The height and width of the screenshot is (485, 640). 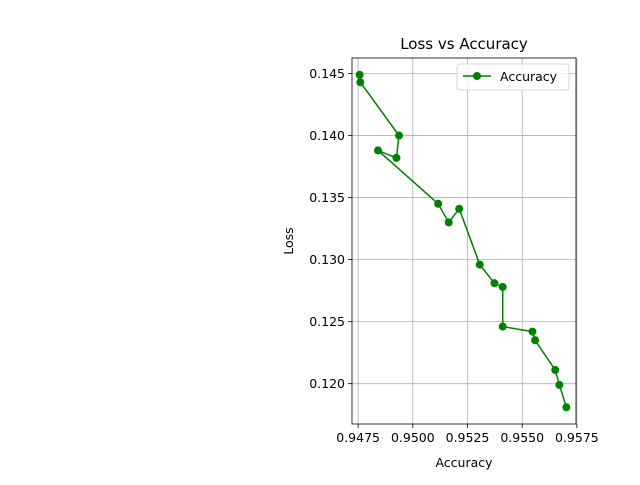 What do you see at coordinates (464, 462) in the screenshot?
I see `x-axis-label: Accuracy` at bounding box center [464, 462].